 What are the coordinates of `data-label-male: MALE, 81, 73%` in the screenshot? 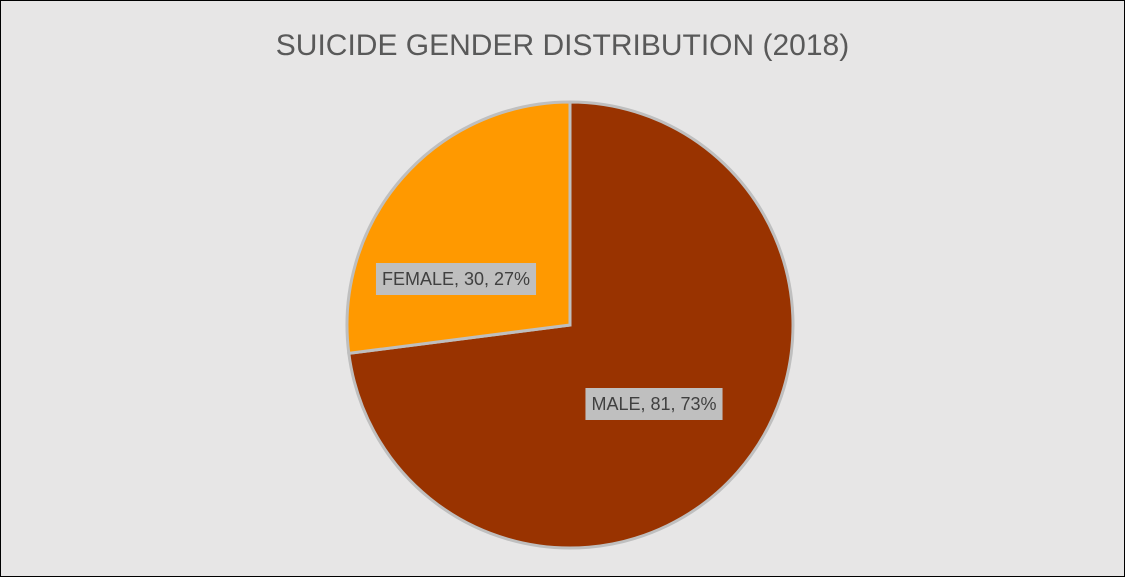 It's located at (654, 404).